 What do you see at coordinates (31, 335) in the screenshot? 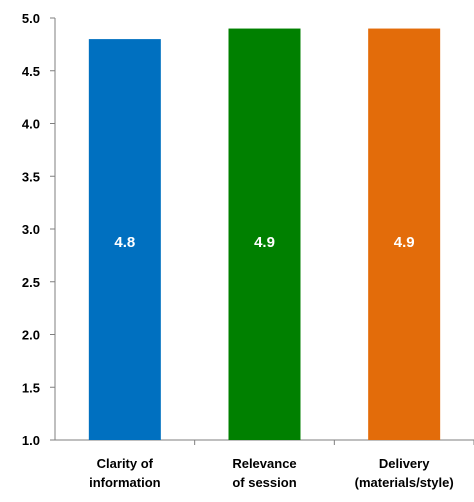
I see `y-tick-label: 2.0` at bounding box center [31, 335].